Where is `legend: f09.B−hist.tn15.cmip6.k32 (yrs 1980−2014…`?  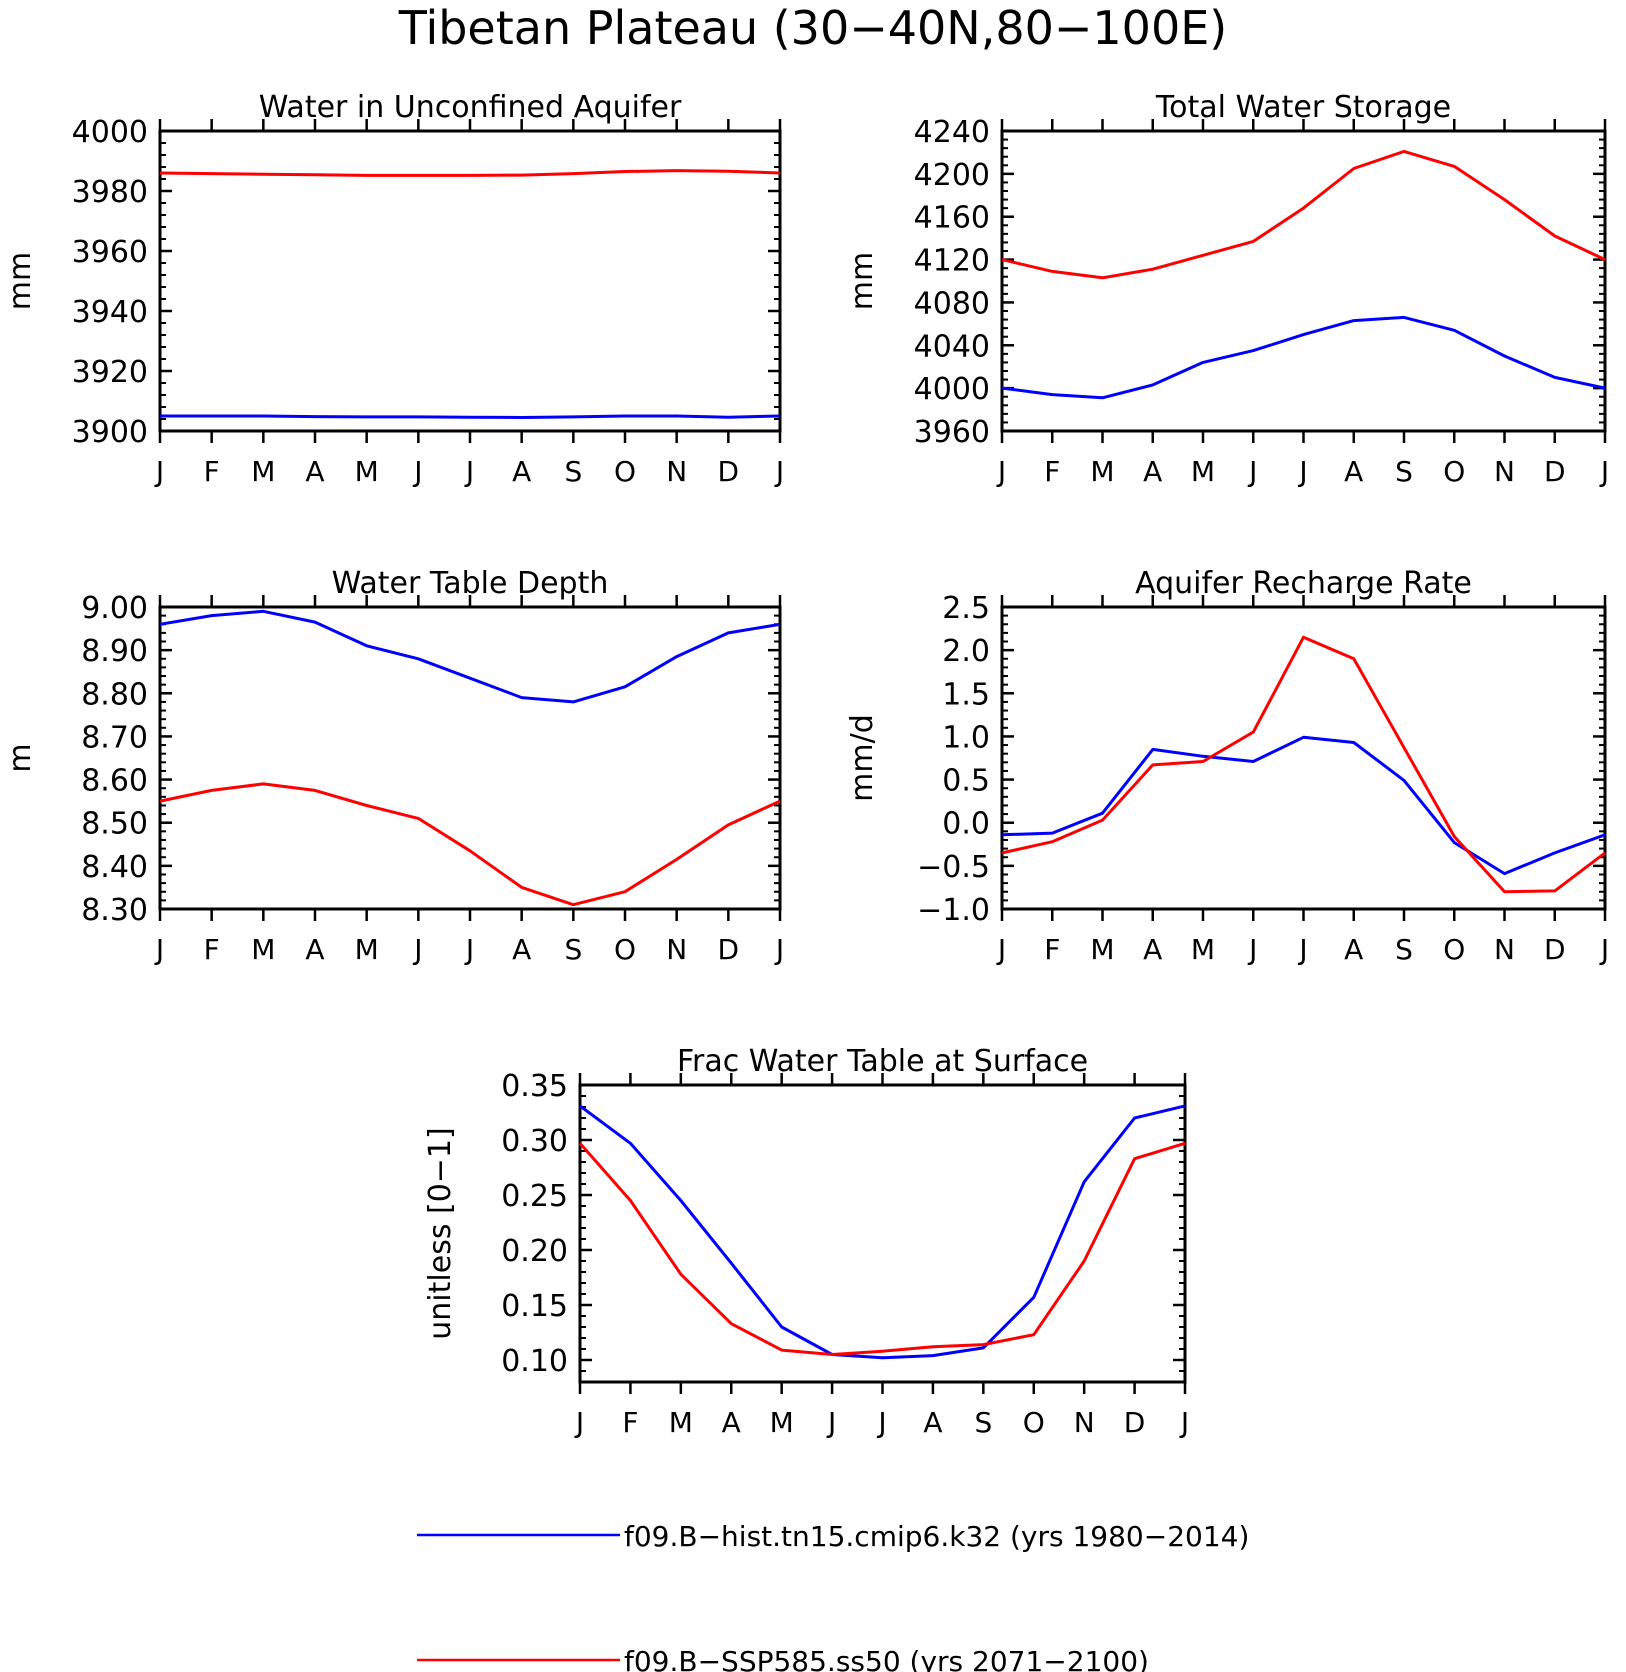 legend: f09.B−hist.tn15.cmip6.k32 (yrs 1980−2014… is located at coordinates (833, 1596).